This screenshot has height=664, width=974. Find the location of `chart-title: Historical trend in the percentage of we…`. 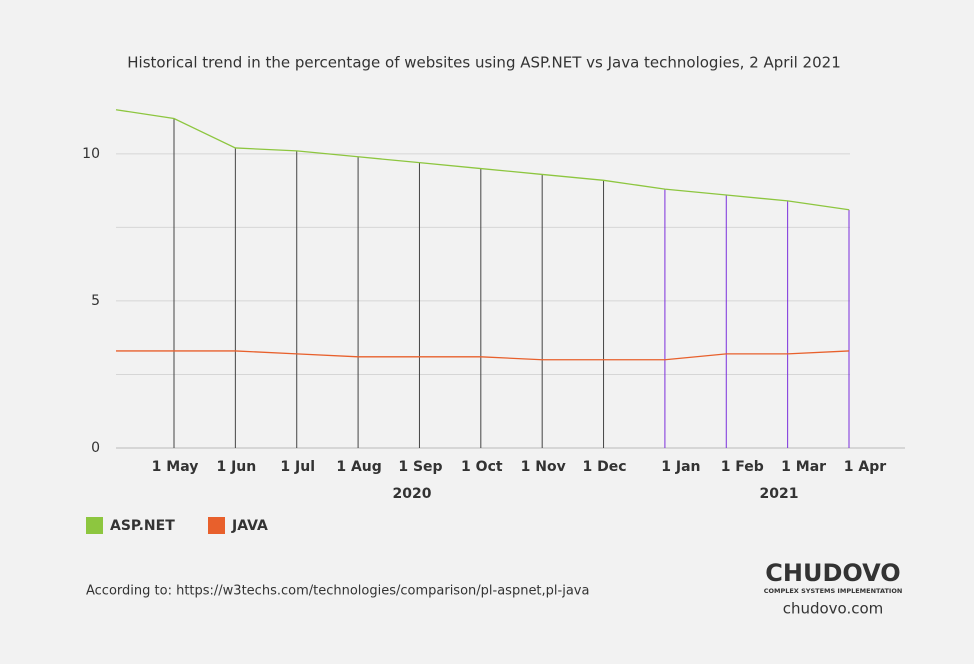

chart-title: Historical trend in the percentage of we… is located at coordinates (483, 63).